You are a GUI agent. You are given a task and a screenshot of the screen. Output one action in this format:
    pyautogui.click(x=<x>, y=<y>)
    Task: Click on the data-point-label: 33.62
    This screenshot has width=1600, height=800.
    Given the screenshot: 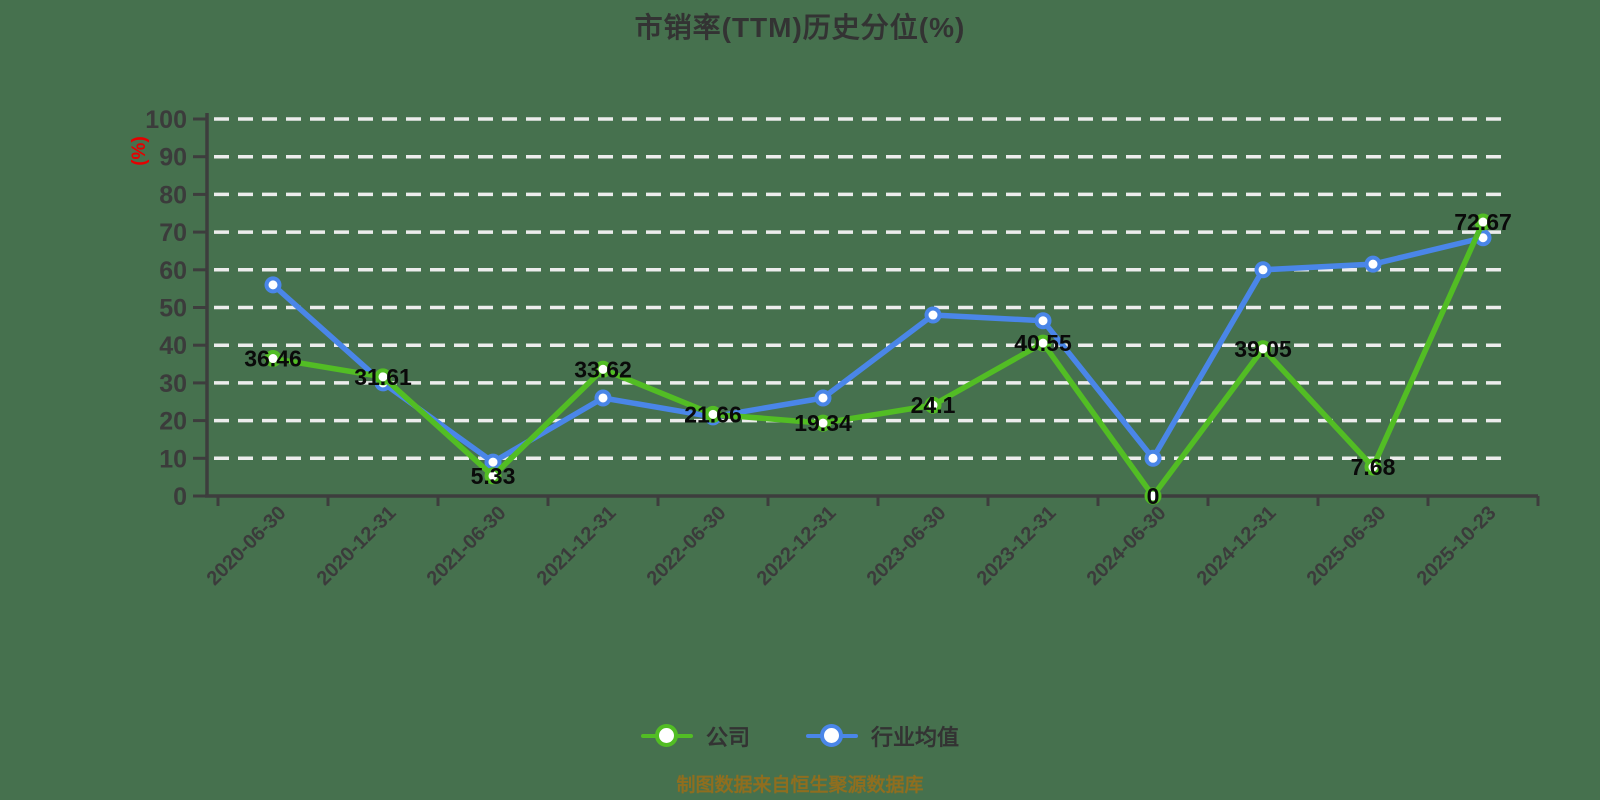 What is the action you would take?
    pyautogui.click(x=603, y=369)
    